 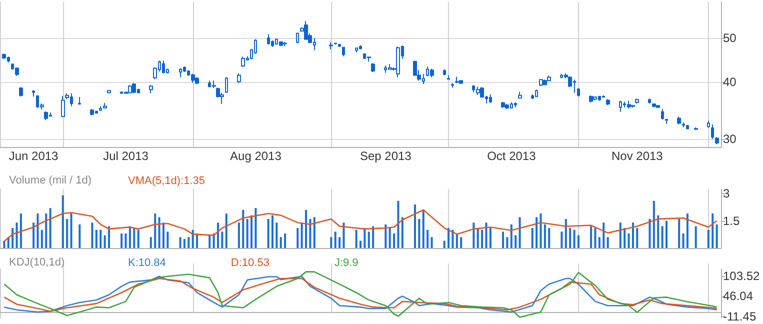 I want to click on x-tick-label: Sep 2013, so click(x=386, y=156).